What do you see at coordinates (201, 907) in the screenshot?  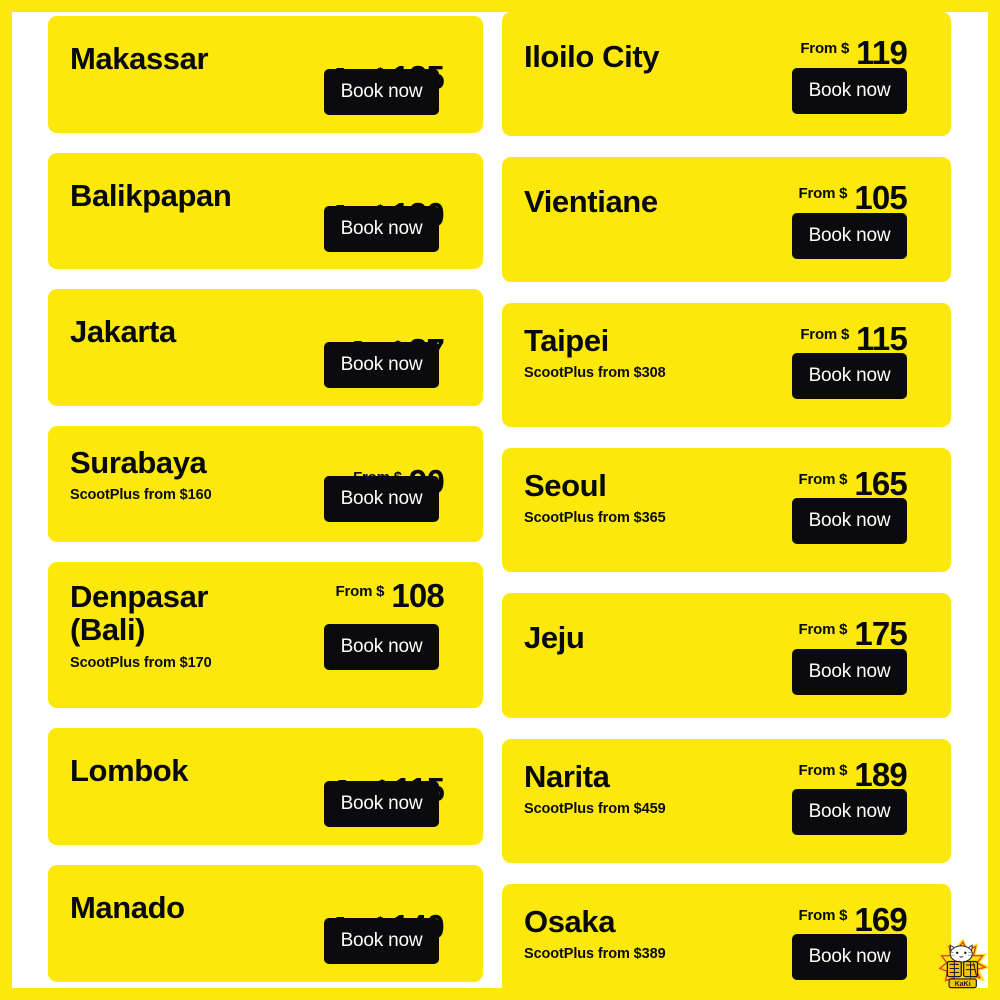 I see `card-text-block: Manado` at bounding box center [201, 907].